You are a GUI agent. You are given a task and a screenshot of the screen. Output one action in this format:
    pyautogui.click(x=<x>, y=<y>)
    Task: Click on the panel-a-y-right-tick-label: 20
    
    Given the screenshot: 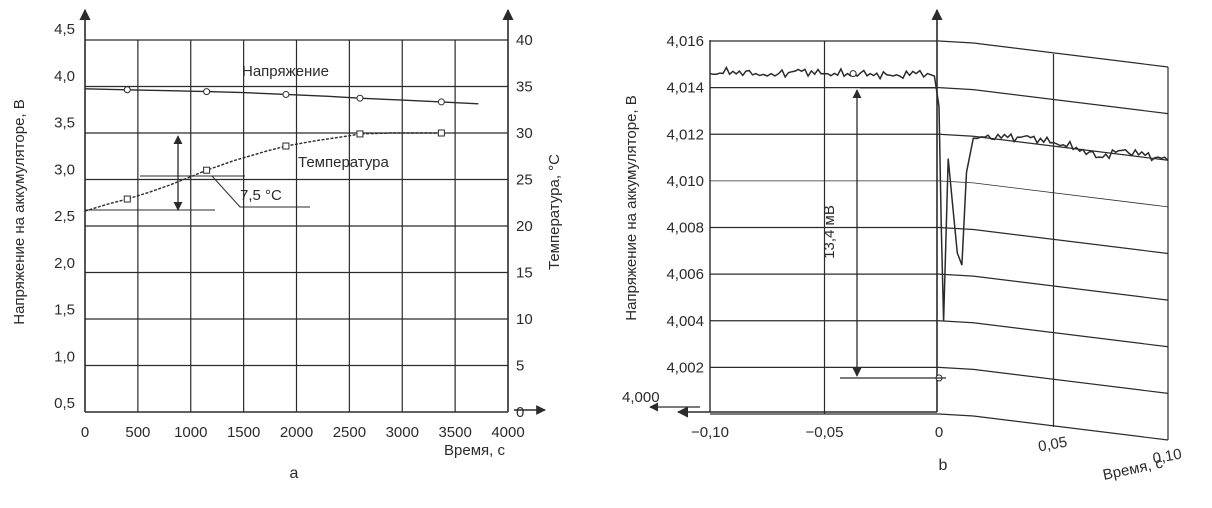 What is the action you would take?
    pyautogui.click(x=524, y=226)
    